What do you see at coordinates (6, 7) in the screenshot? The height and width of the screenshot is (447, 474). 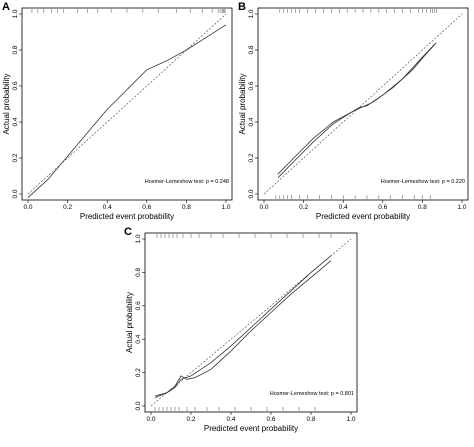 I see `panel-letter: A` at bounding box center [6, 7].